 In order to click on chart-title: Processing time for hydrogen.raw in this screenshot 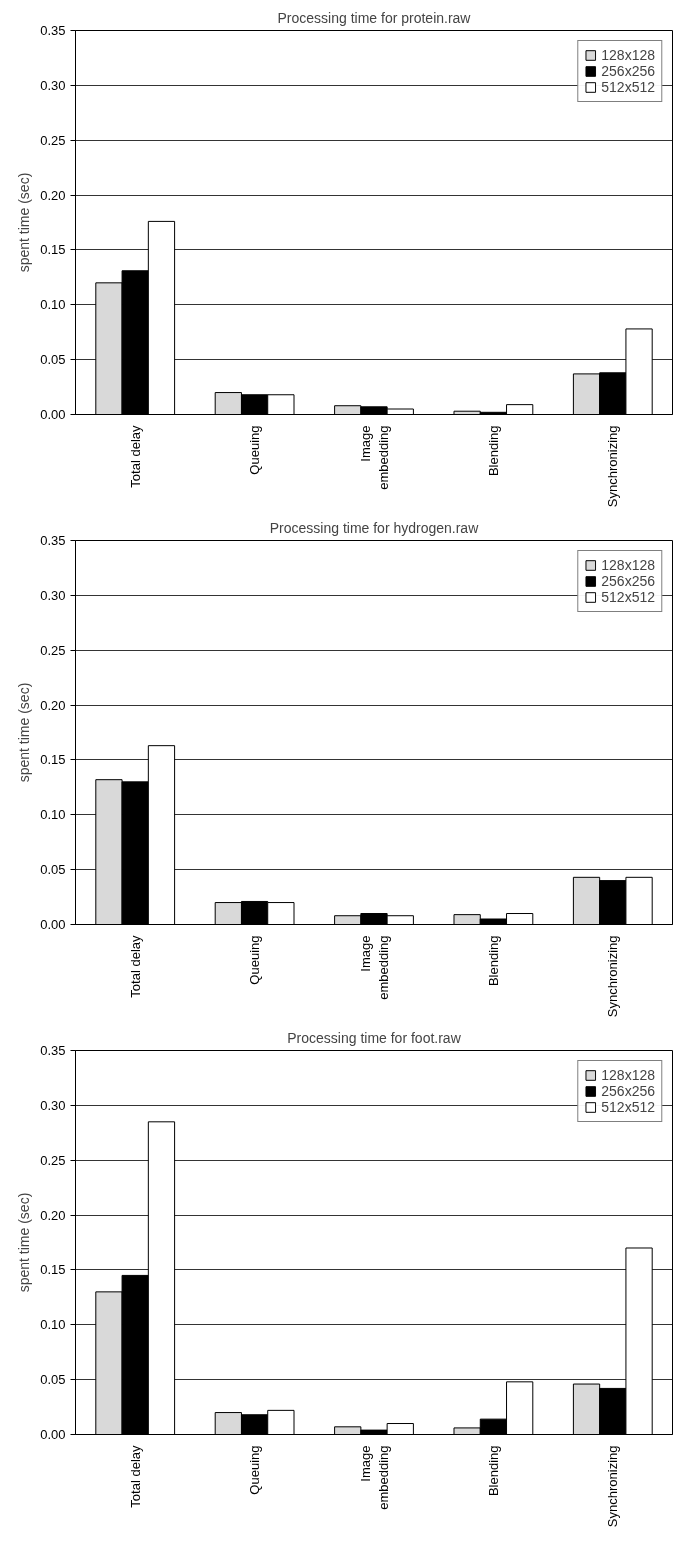, I will do `click(374, 527)`.